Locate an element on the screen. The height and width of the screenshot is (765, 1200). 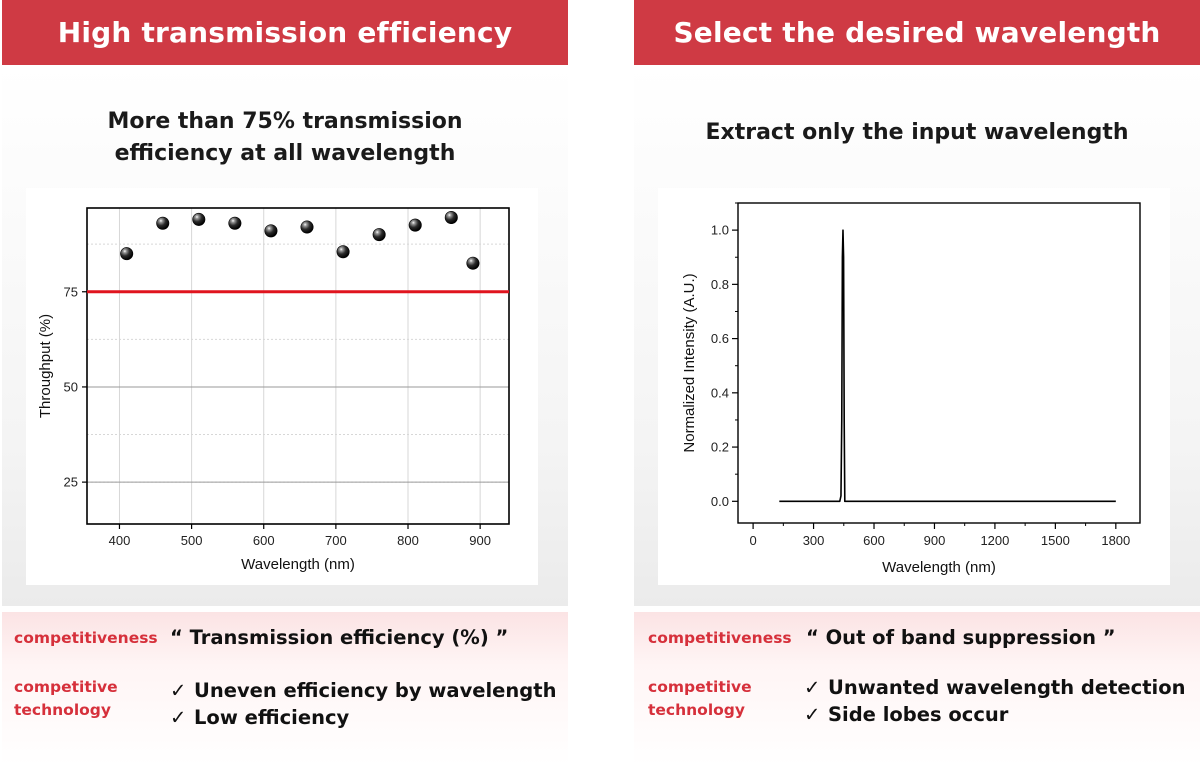
y-tick-label: 0.6 is located at coordinates (720, 338).